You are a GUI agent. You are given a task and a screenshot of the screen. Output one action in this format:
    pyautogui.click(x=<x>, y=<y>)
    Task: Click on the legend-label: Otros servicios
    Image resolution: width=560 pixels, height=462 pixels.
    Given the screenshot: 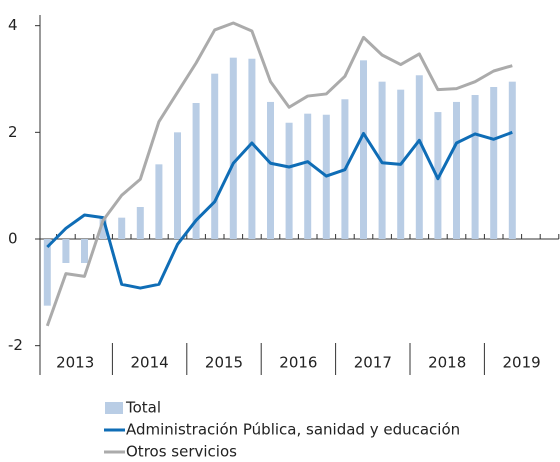 What is the action you would take?
    pyautogui.click(x=181, y=452)
    